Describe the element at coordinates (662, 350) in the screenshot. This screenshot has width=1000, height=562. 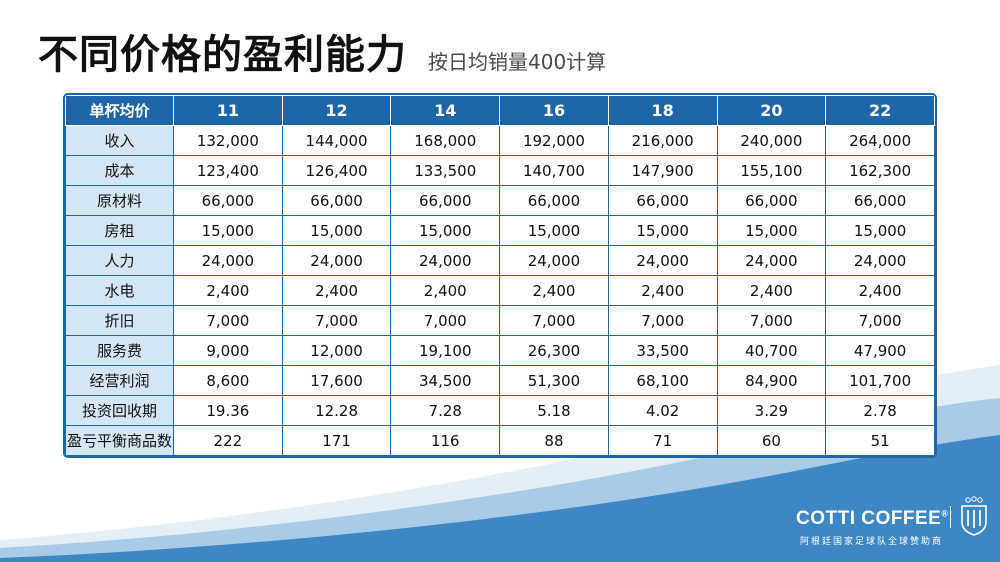
I see `table-cell: 33,500` at that location.